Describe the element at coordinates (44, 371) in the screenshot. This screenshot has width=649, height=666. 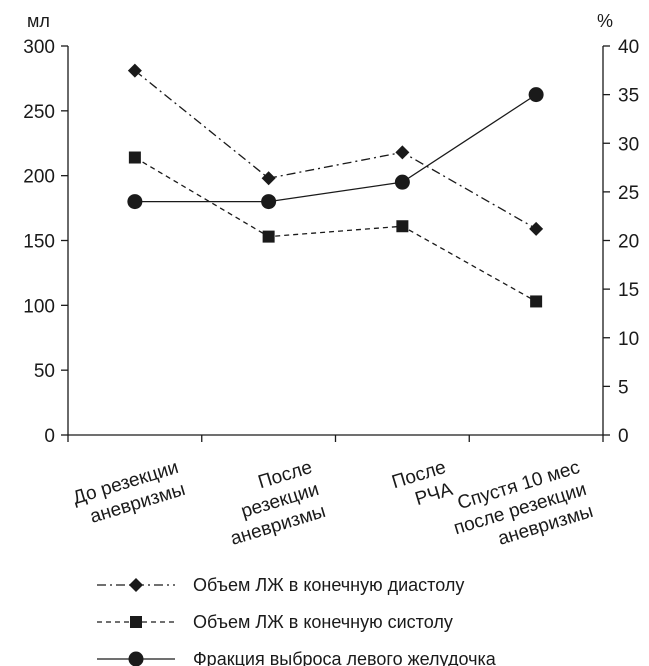
I see `y-left-tick-label: 50` at that location.